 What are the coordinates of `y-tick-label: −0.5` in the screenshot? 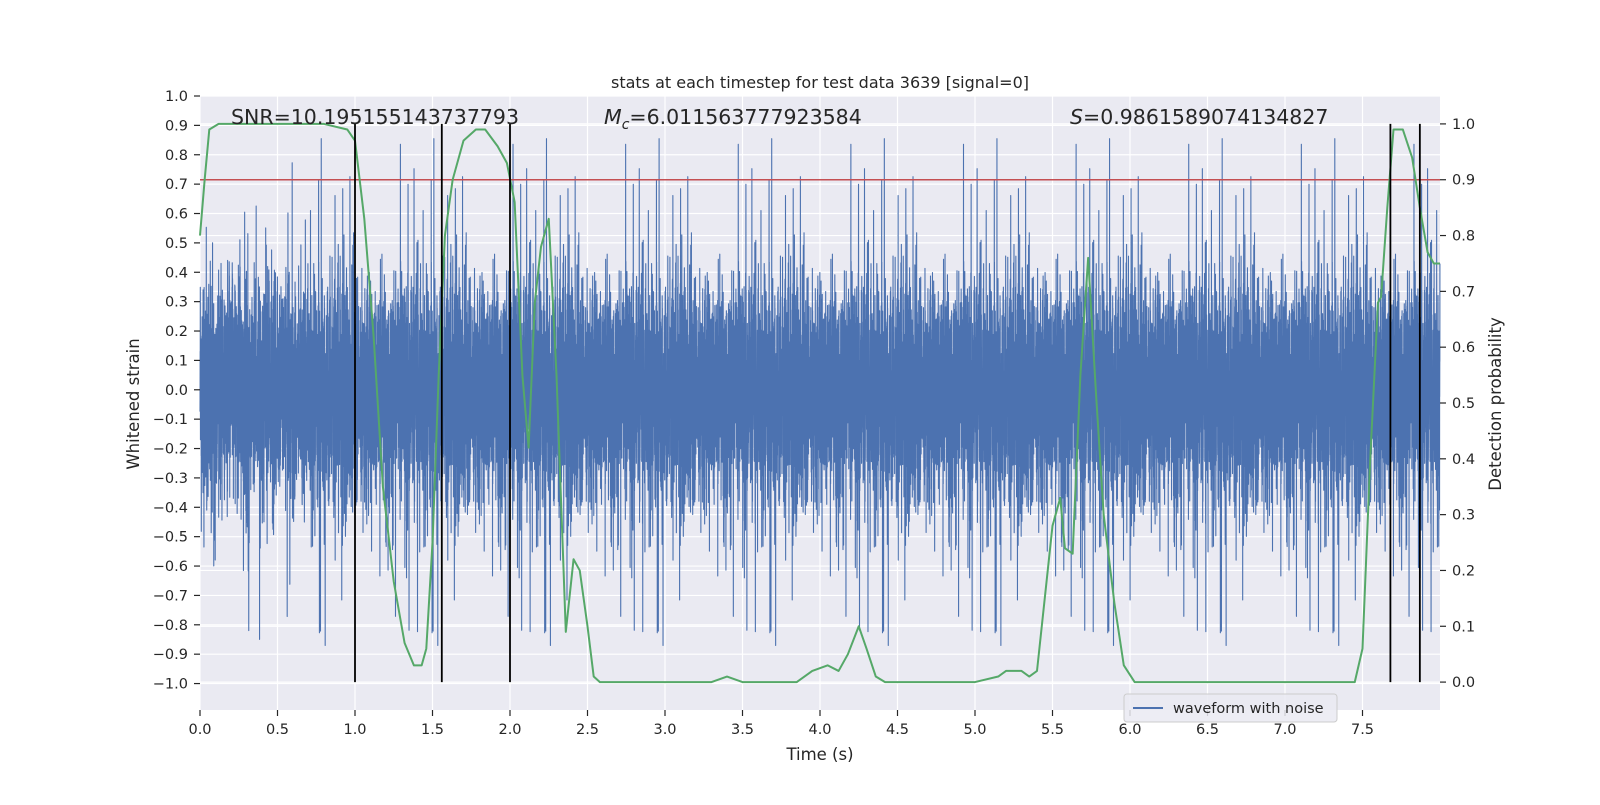 It's located at (170, 538).